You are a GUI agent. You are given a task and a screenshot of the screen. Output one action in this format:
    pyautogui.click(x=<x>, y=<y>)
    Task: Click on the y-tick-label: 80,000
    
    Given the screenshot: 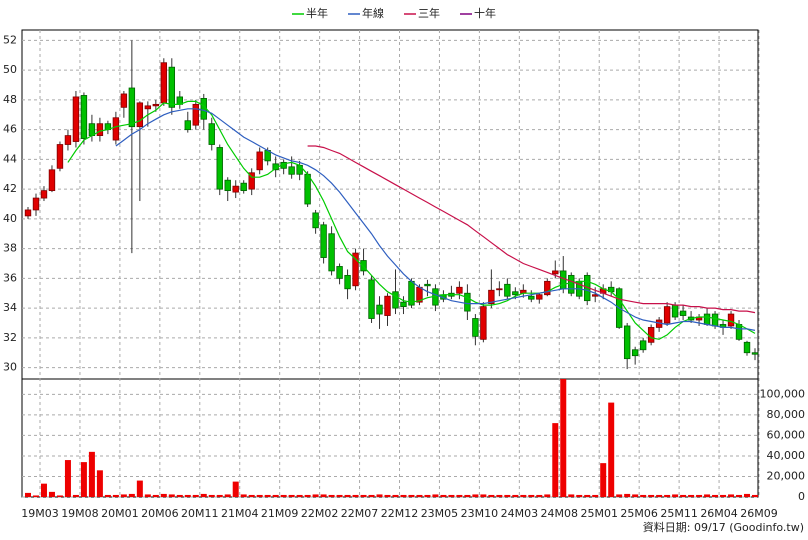 What is the action you would take?
    pyautogui.click(x=786, y=414)
    